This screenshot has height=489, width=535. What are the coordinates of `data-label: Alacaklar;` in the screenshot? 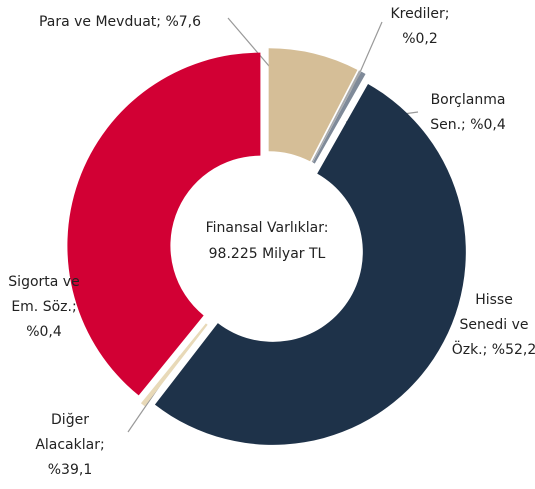 It's located at (69, 445).